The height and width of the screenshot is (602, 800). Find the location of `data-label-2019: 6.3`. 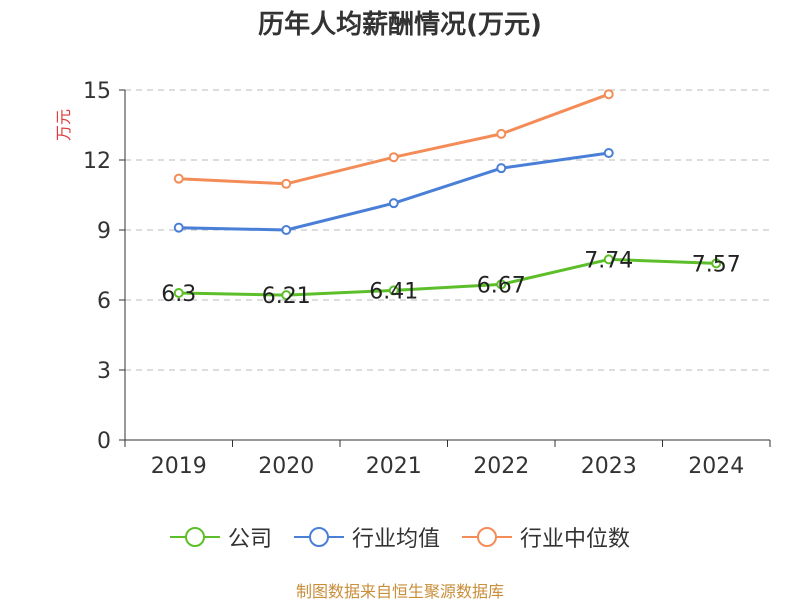

data-label-2019: 6.3 is located at coordinates (178, 294).